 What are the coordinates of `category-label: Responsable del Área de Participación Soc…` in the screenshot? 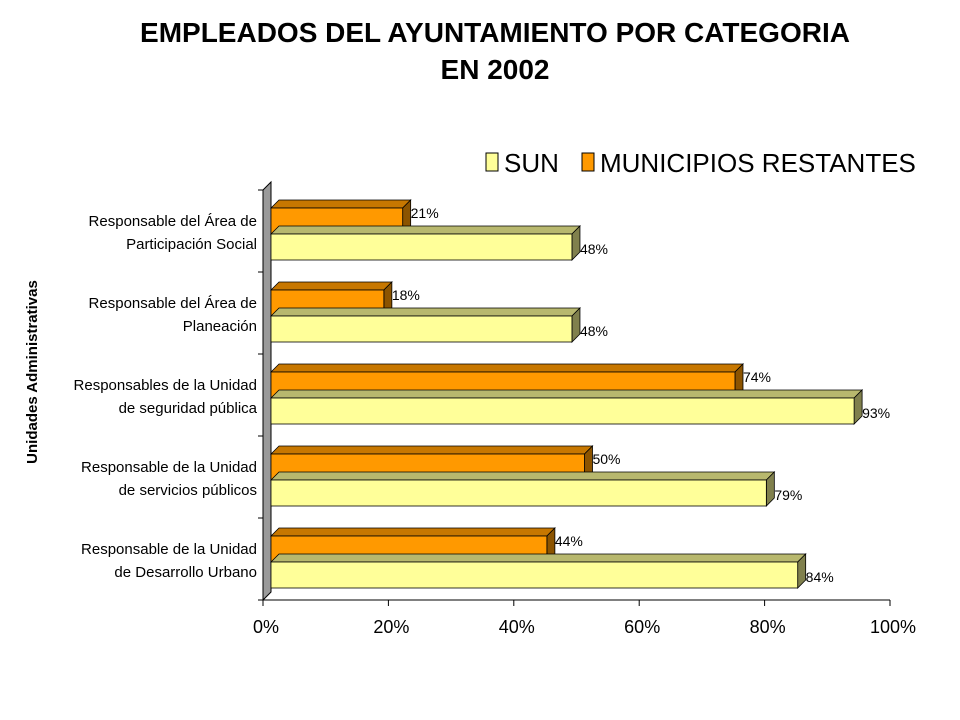 It's located at (173, 233).